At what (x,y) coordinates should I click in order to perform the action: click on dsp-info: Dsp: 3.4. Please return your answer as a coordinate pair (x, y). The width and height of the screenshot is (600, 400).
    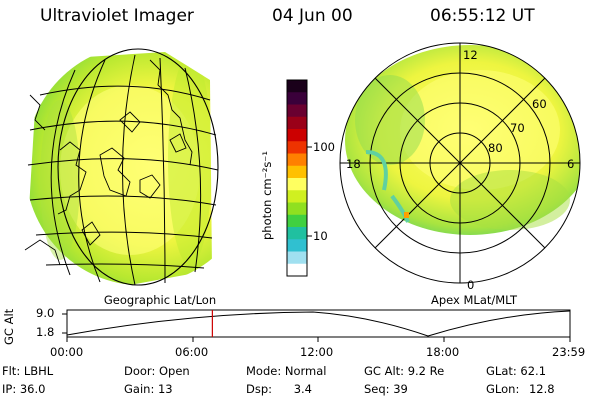
    Looking at the image, I should click on (279, 389).